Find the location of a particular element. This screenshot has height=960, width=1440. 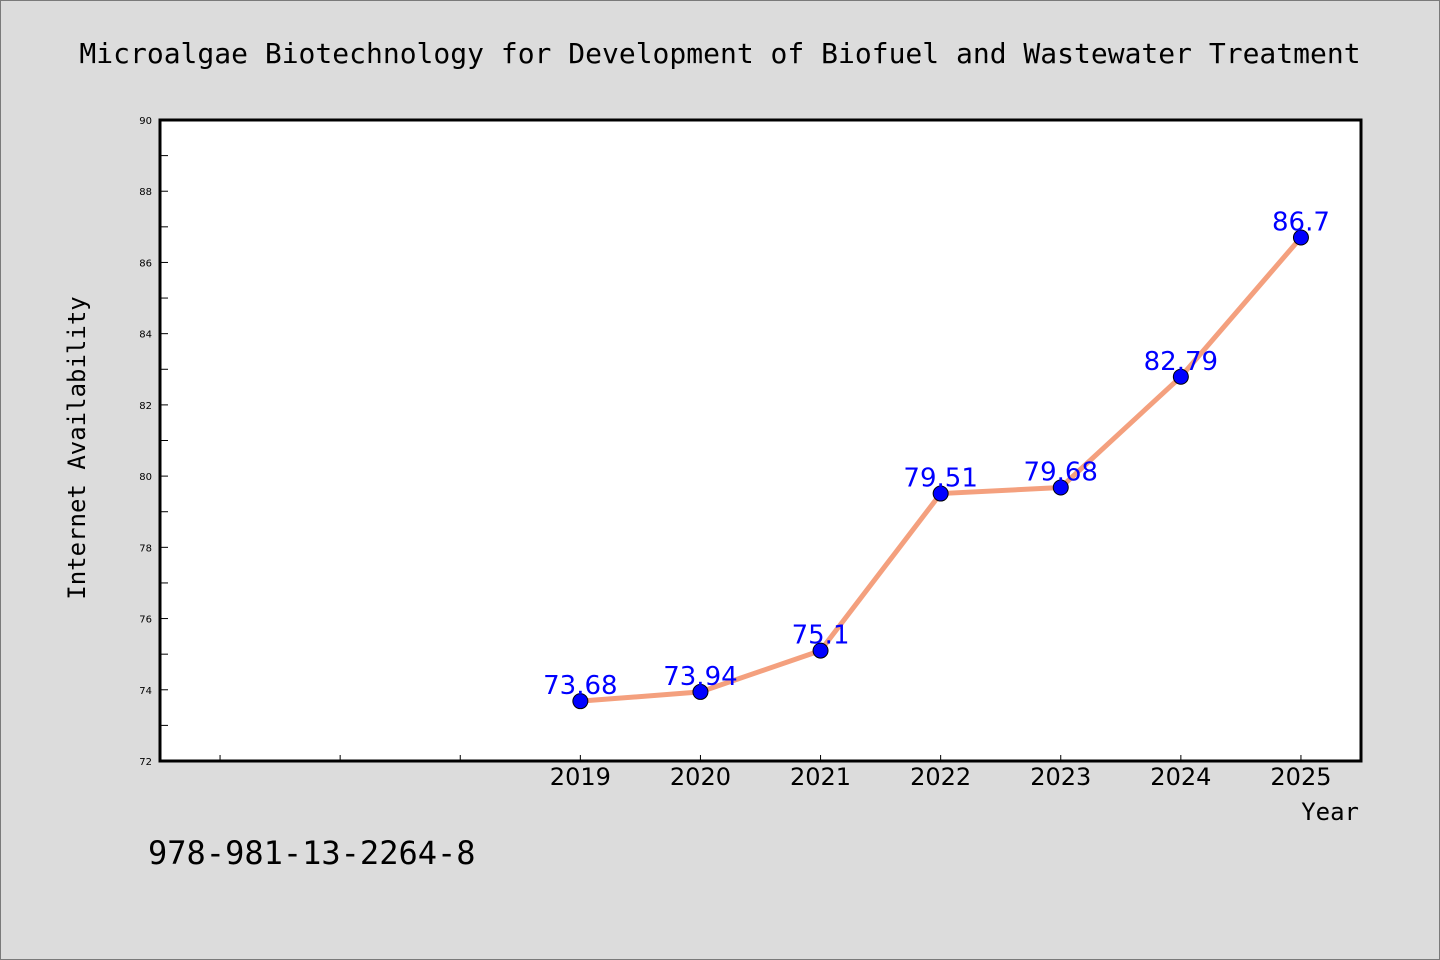

x-axis-ticks: 2019 2020 2021 2022 2023 2024 2025 is located at coordinates (775, 773).